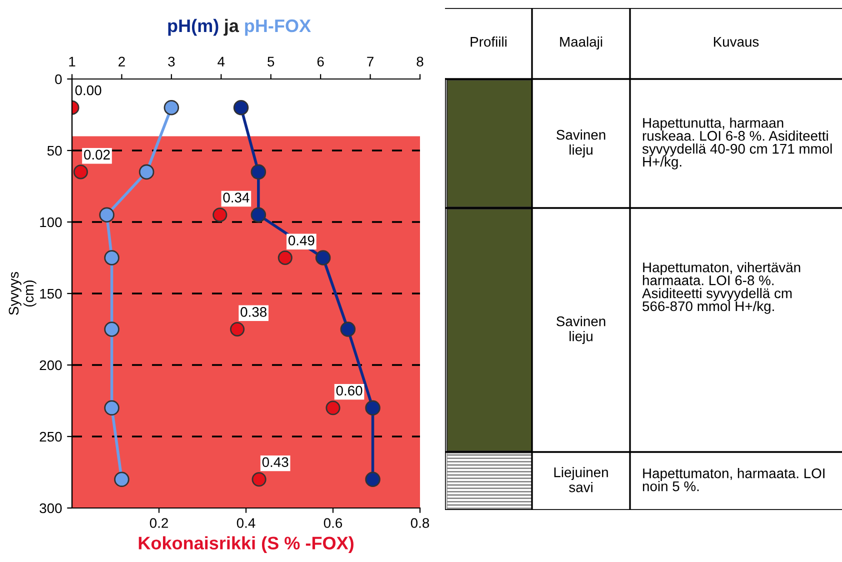 This screenshot has height=562, width=842. I want to click on y-tick-label: 100, so click(51, 222).